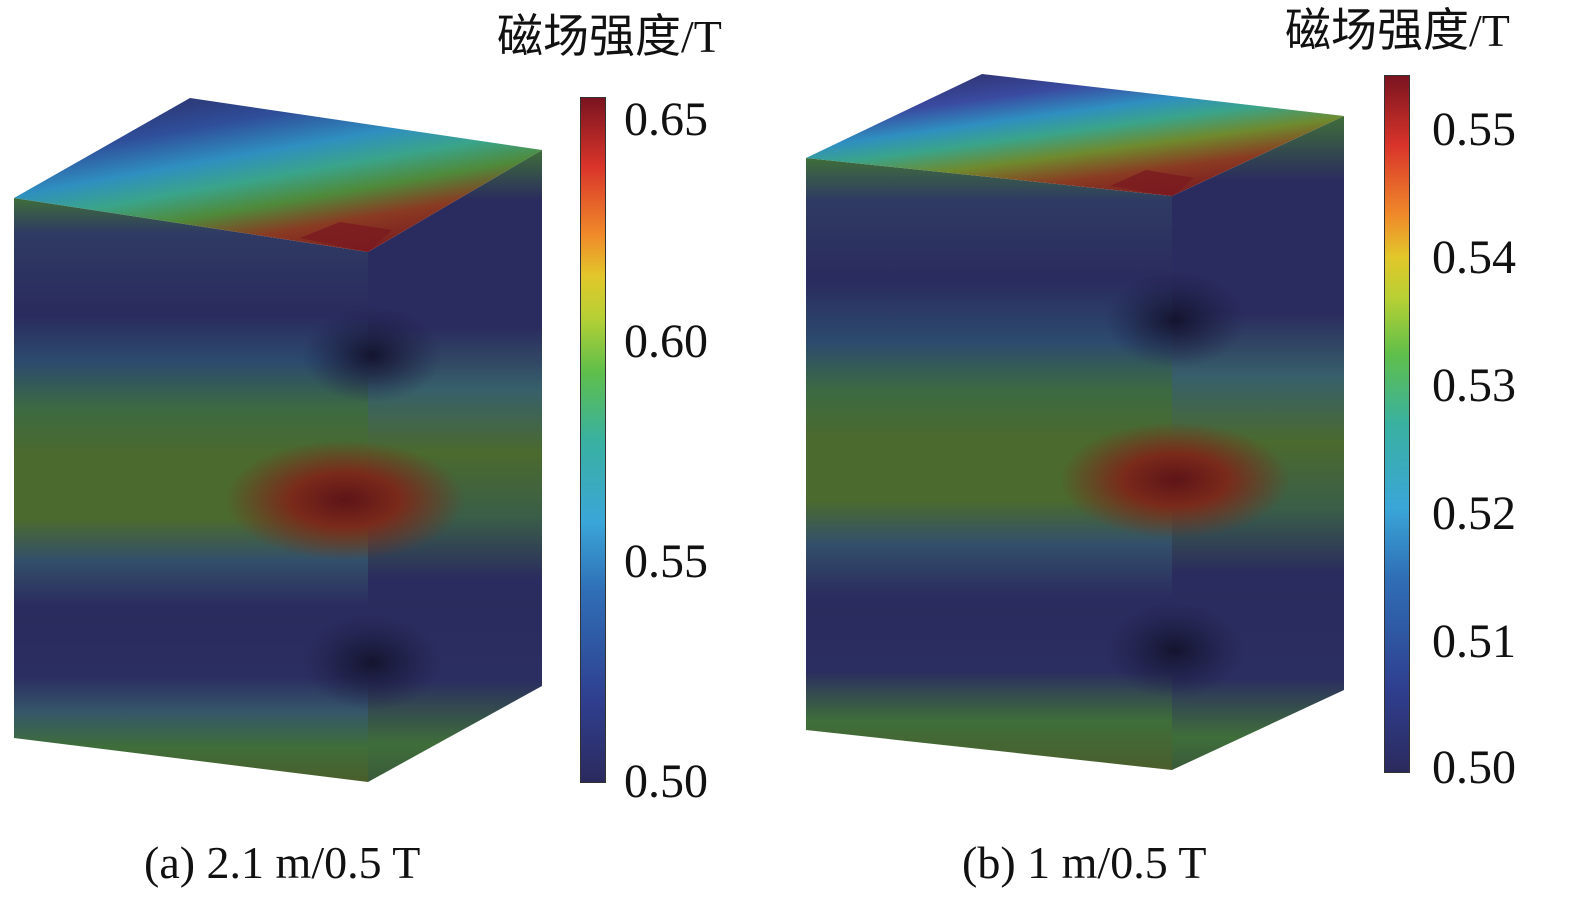 This screenshot has height=906, width=1575. What do you see at coordinates (666, 341) in the screenshot?
I see `colorbar-a-tick-1: 0.60` at bounding box center [666, 341].